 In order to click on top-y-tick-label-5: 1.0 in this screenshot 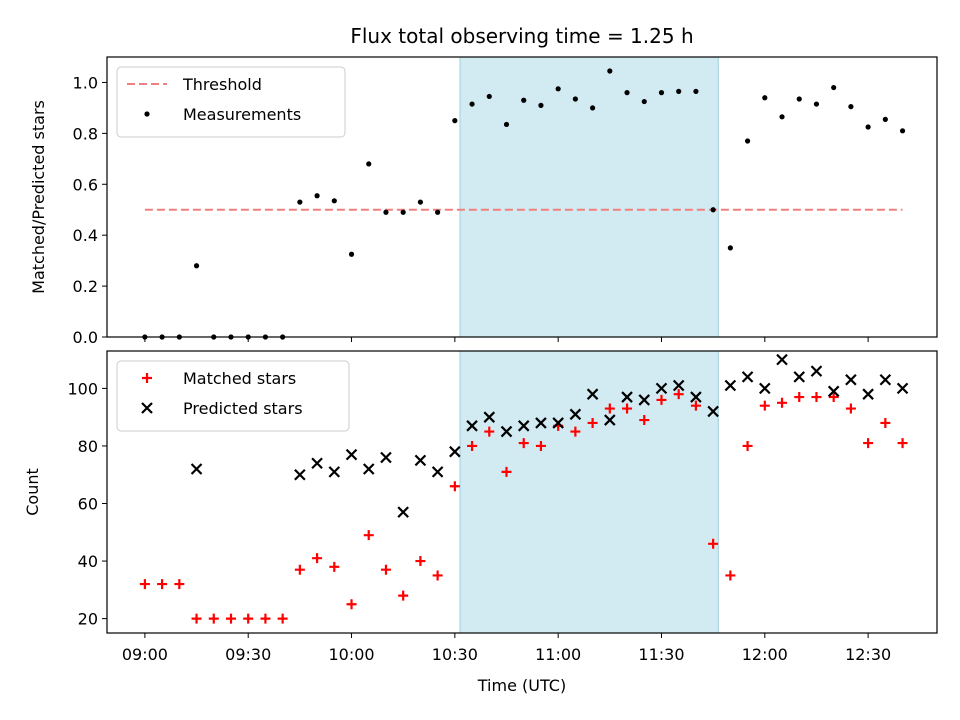, I will do `click(85, 82)`.